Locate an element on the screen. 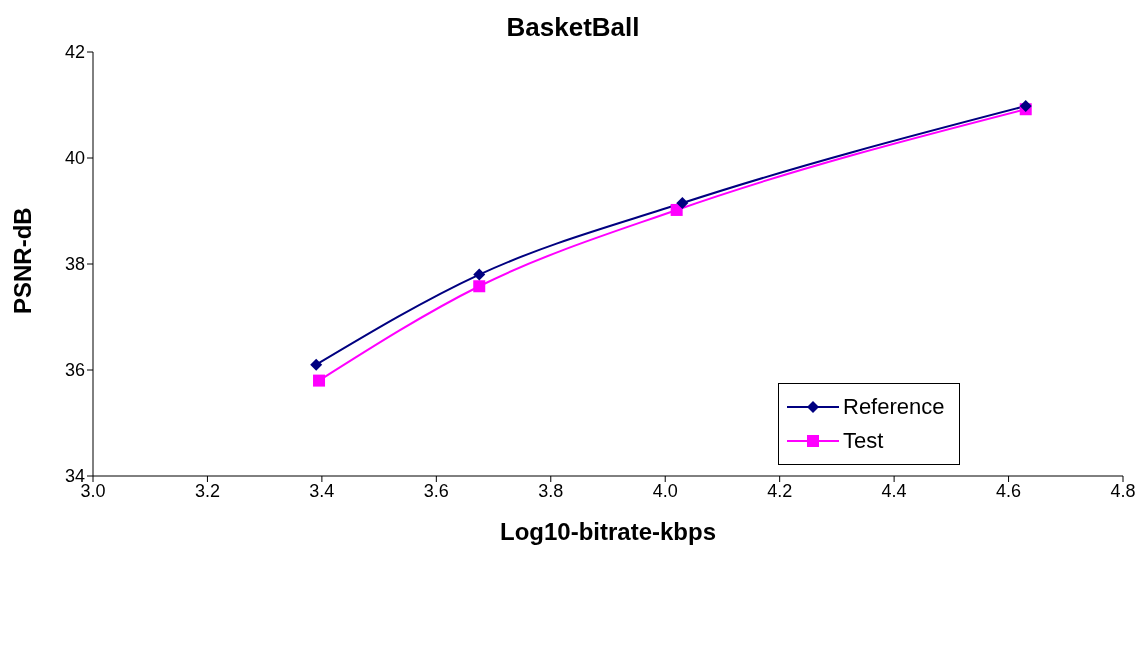 The width and height of the screenshot is (1148, 660). y-tick-label: 38 is located at coordinates (74, 264).